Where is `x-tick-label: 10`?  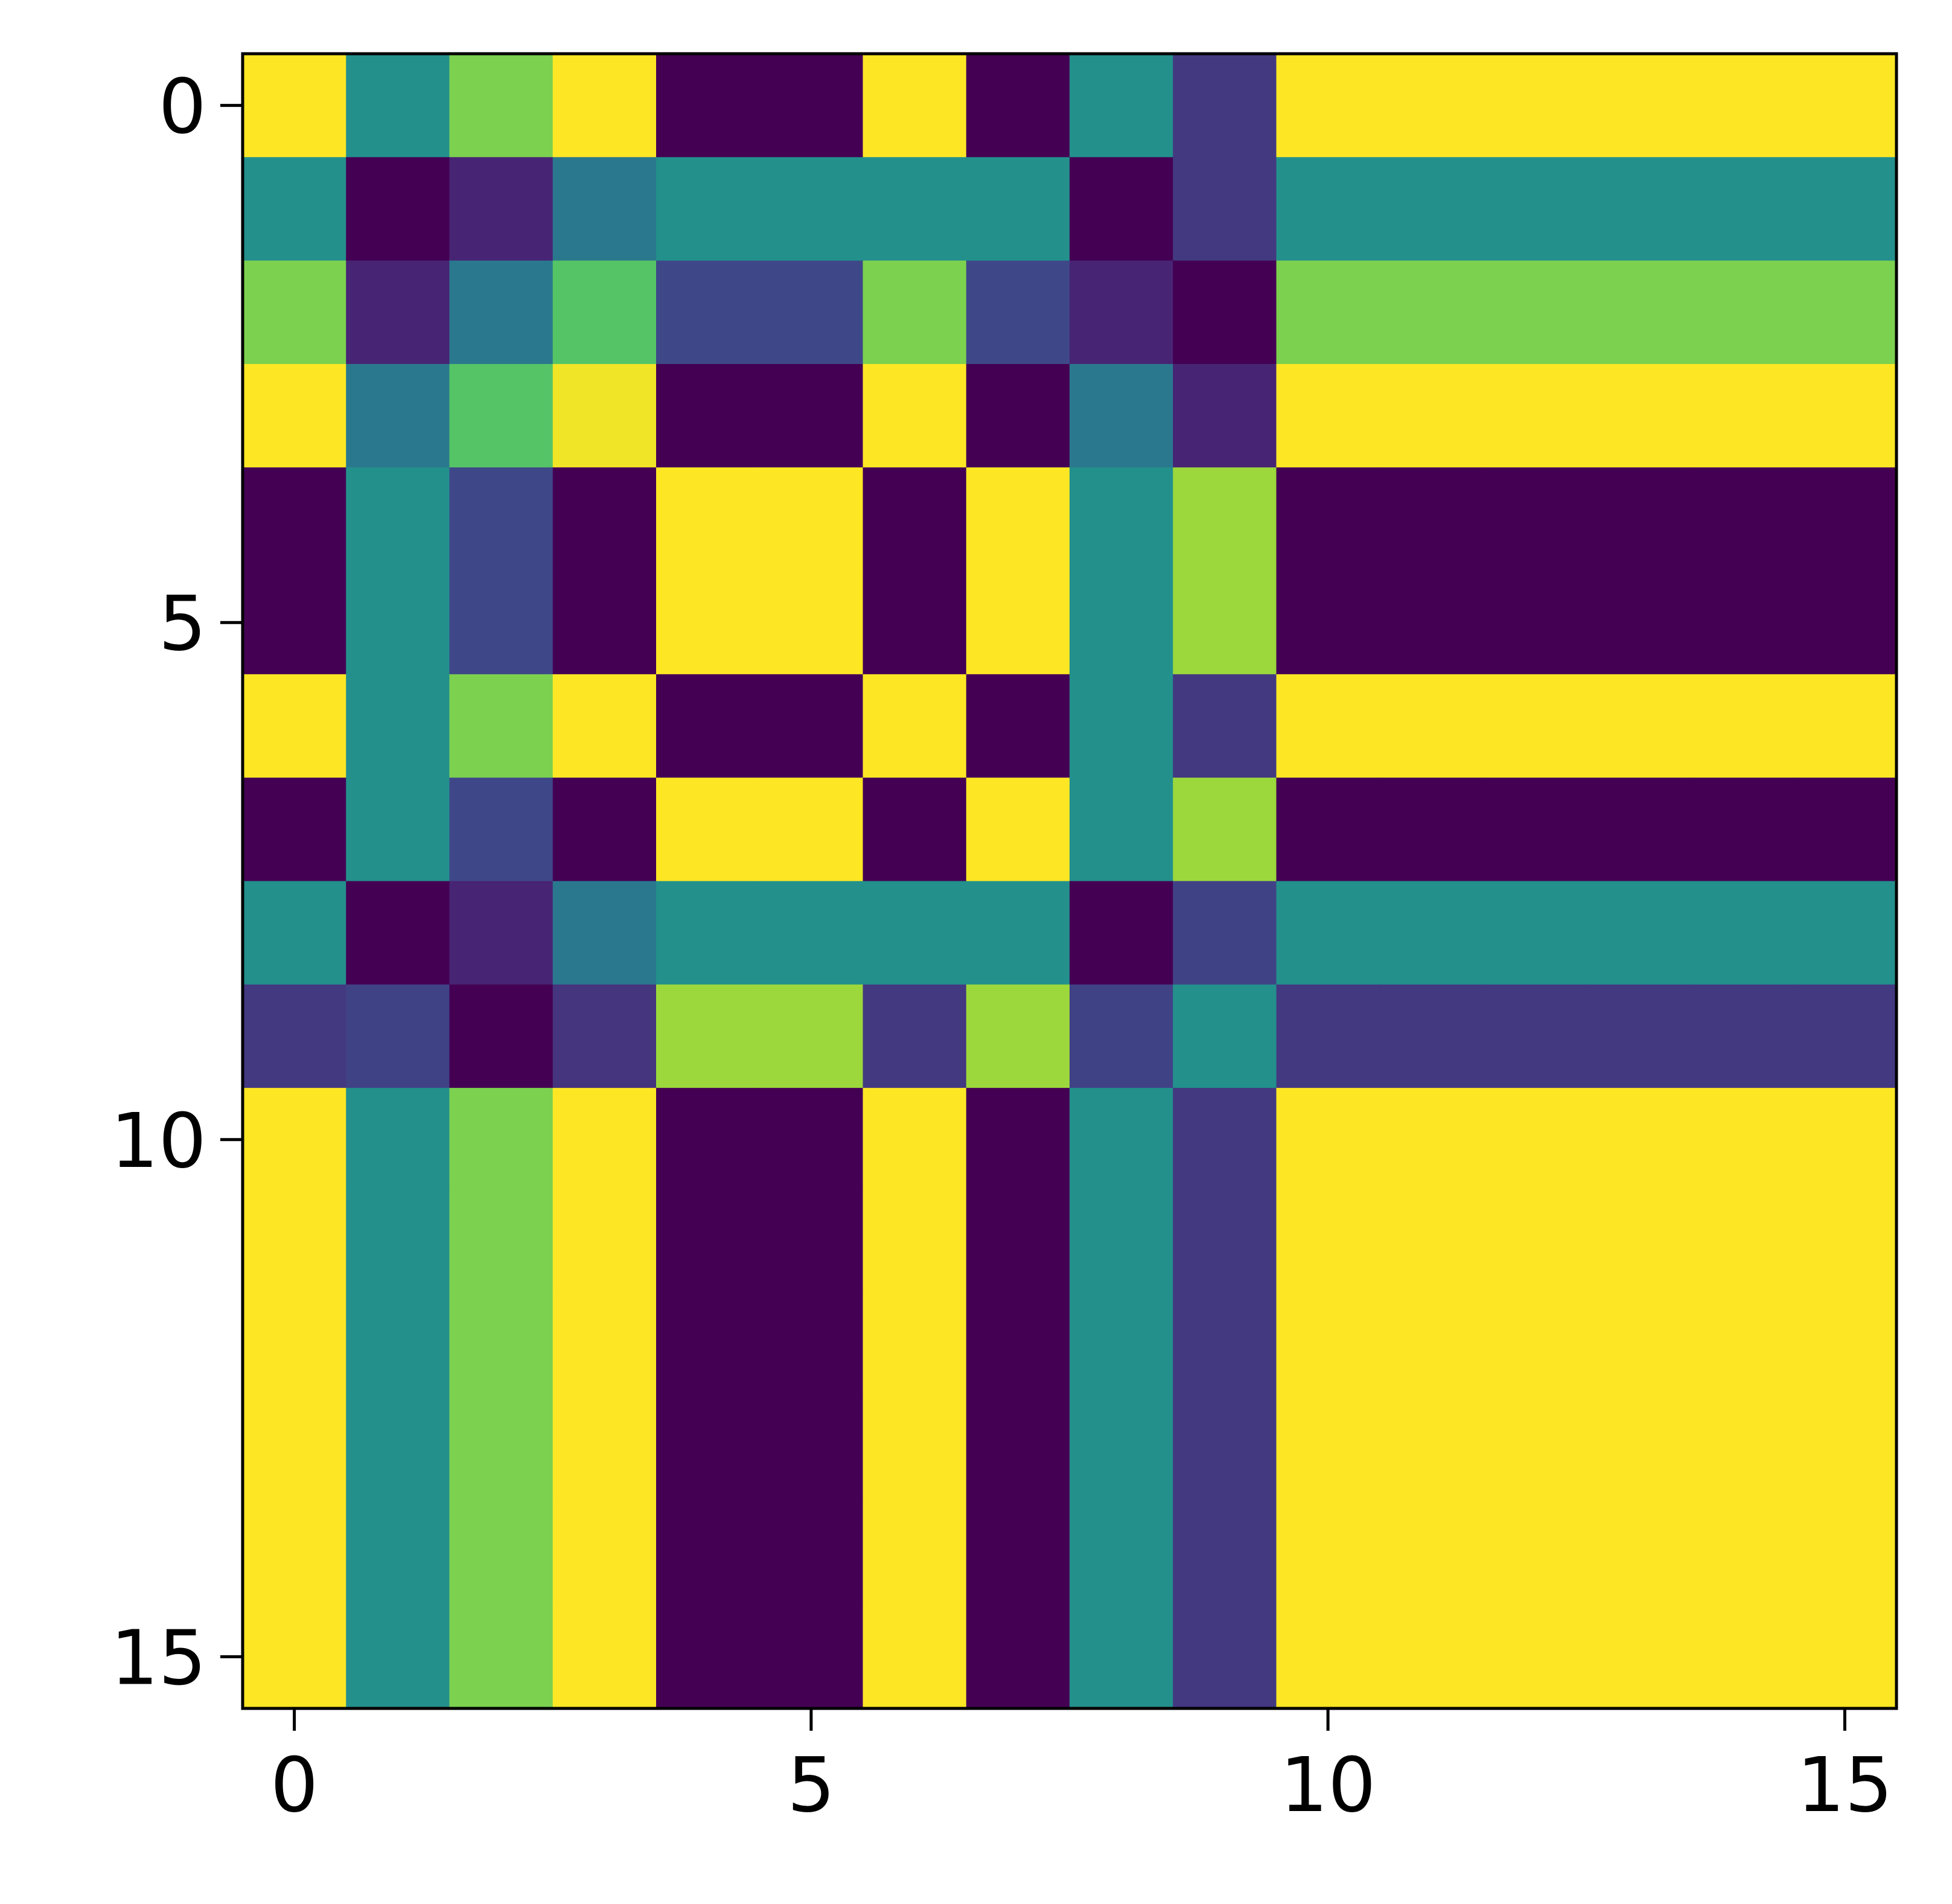
x-tick-label: 10 is located at coordinates (1328, 1786).